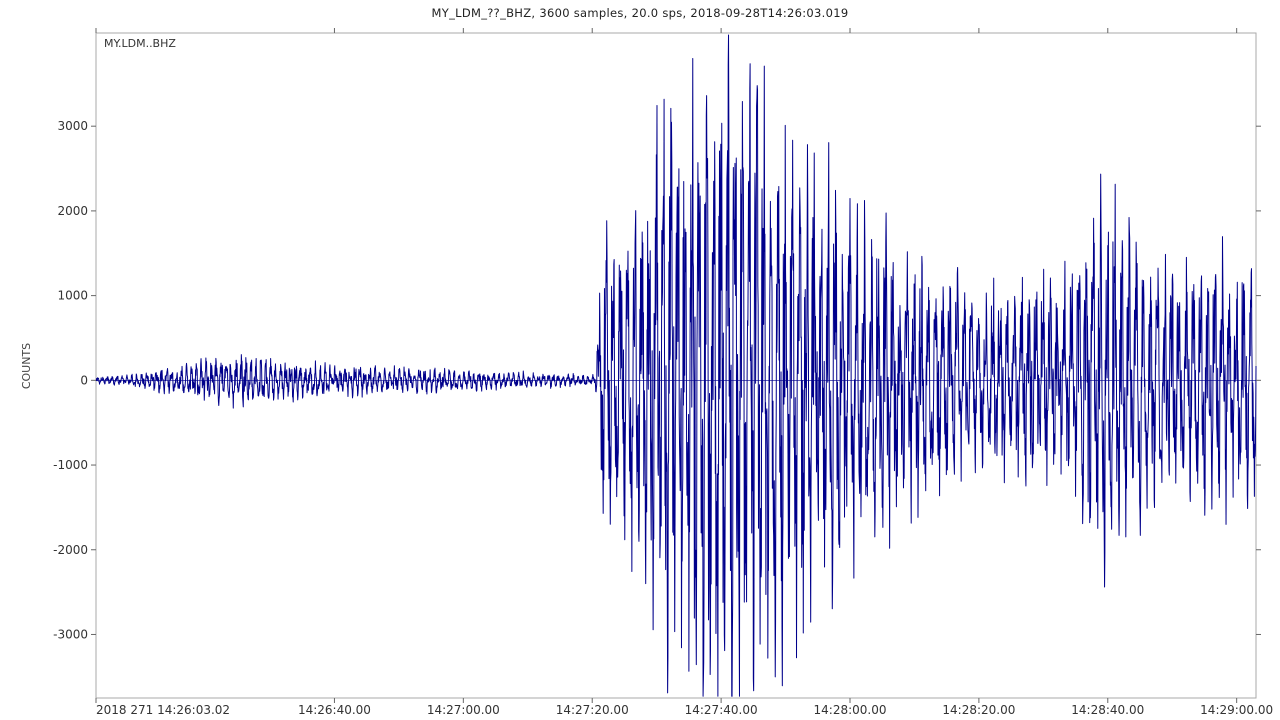  I want to click on y-tick-label: 2000, so click(72, 211).